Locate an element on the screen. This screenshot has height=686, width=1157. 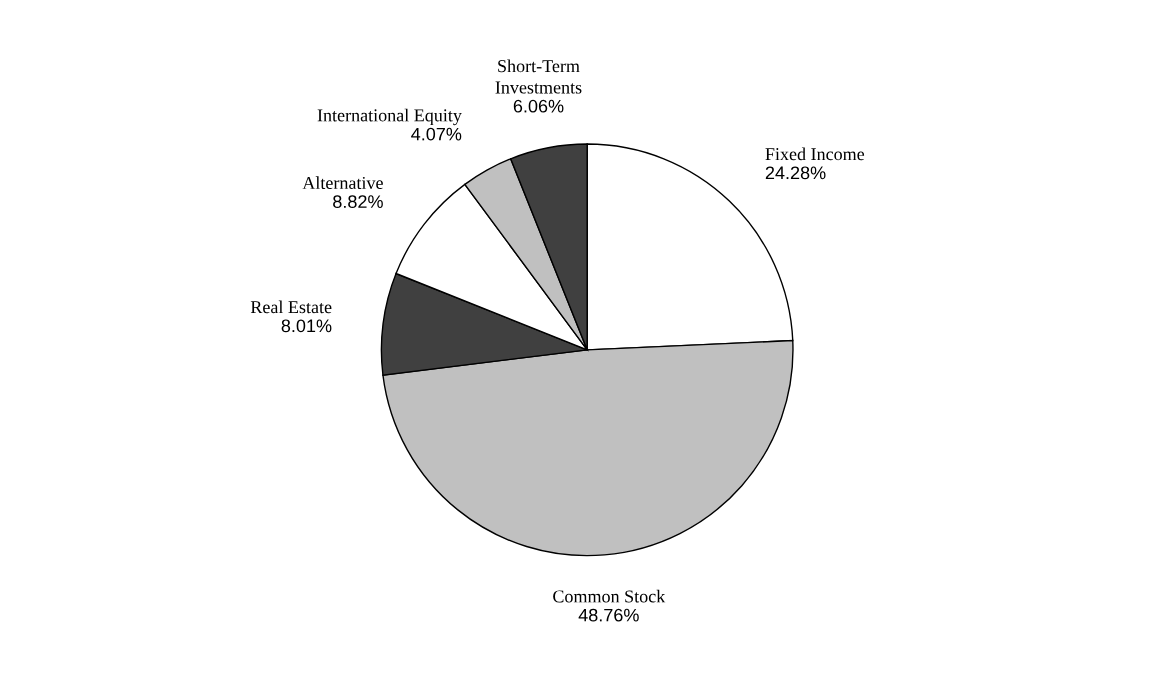
slice-label: Common Stock is located at coordinates (609, 596).